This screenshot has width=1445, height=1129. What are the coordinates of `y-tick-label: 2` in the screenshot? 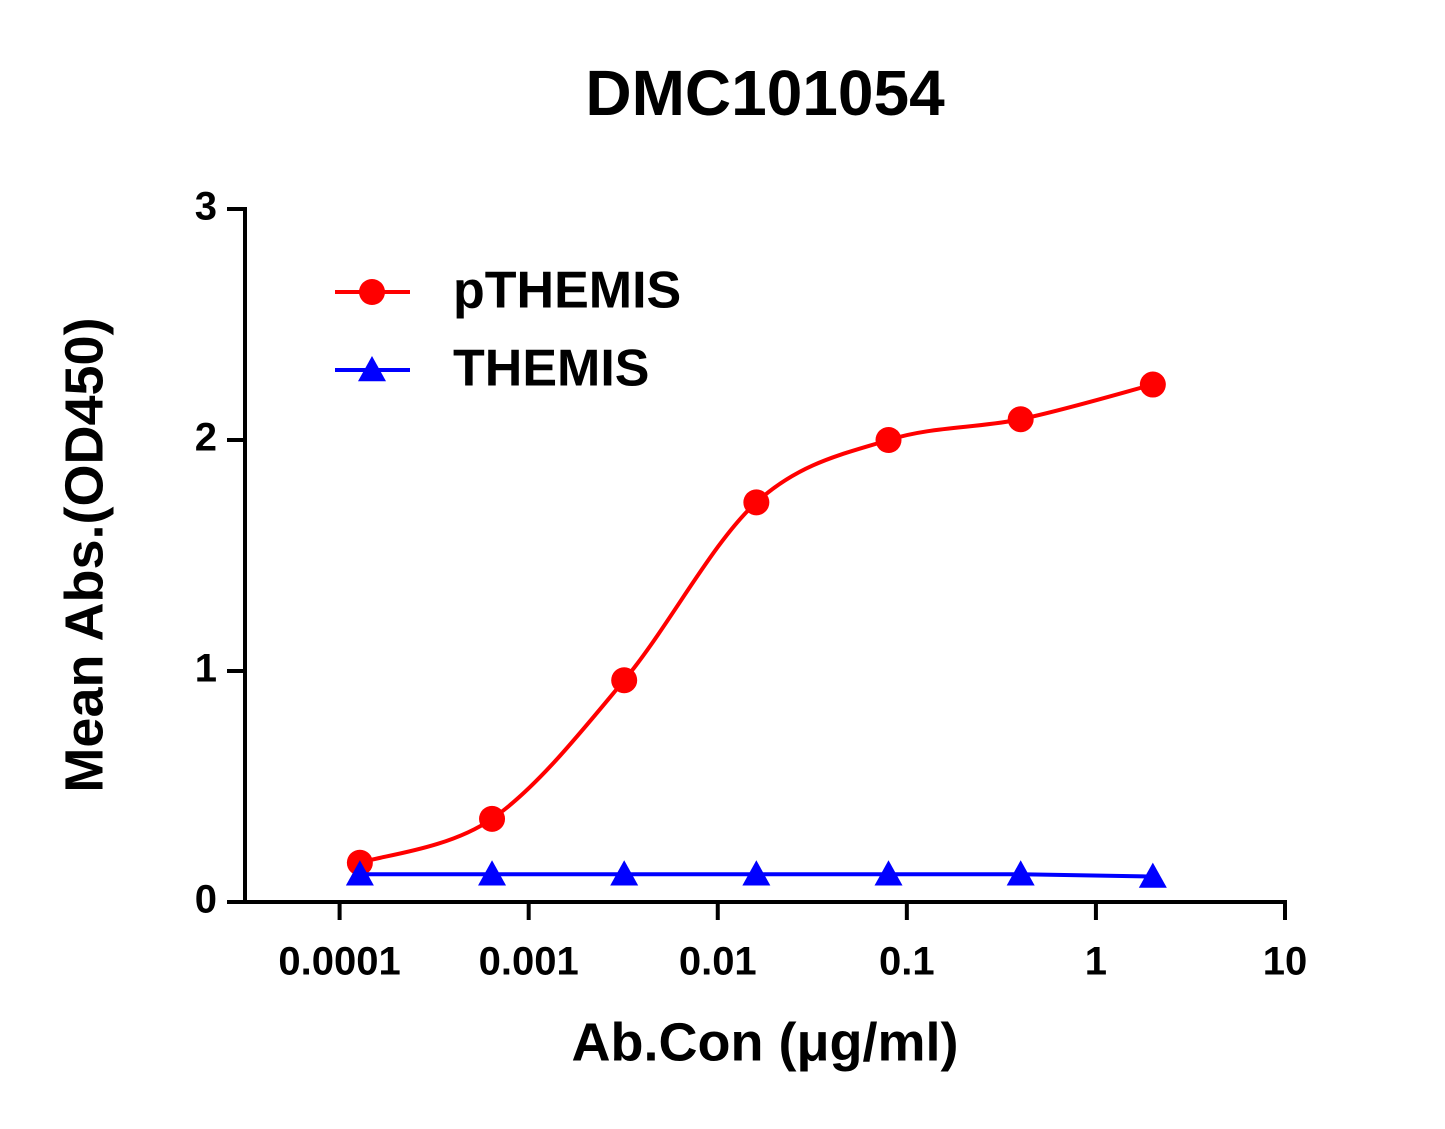 It's located at (206, 438).